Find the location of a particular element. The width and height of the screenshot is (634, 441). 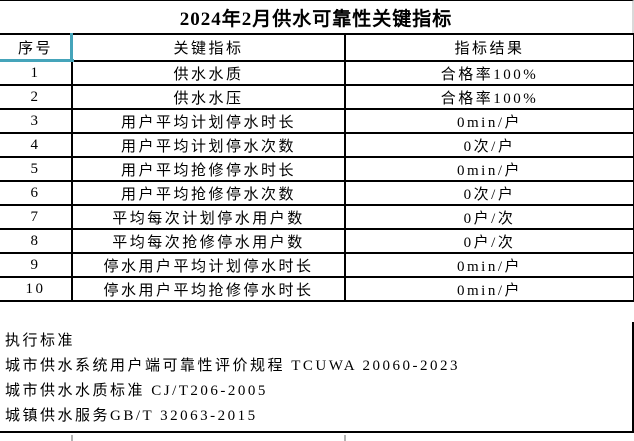

cell-no: 1 is located at coordinates (36, 73).